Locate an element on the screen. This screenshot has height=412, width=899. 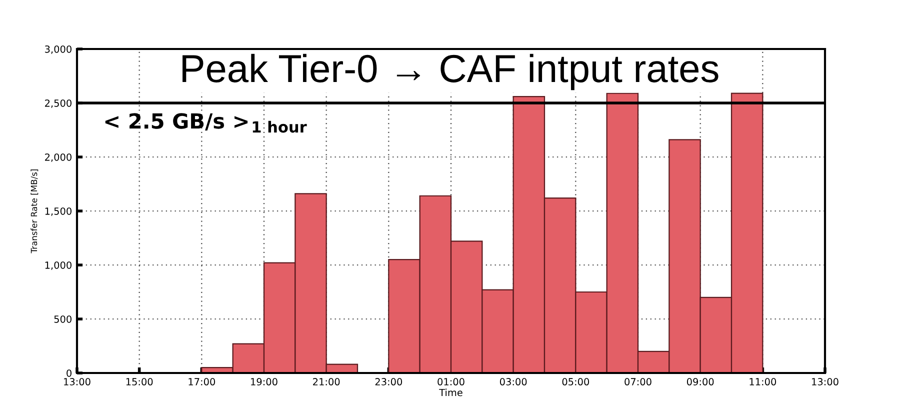
y-axis-title: Transfer Rate [MB/s] is located at coordinates (34, 211).